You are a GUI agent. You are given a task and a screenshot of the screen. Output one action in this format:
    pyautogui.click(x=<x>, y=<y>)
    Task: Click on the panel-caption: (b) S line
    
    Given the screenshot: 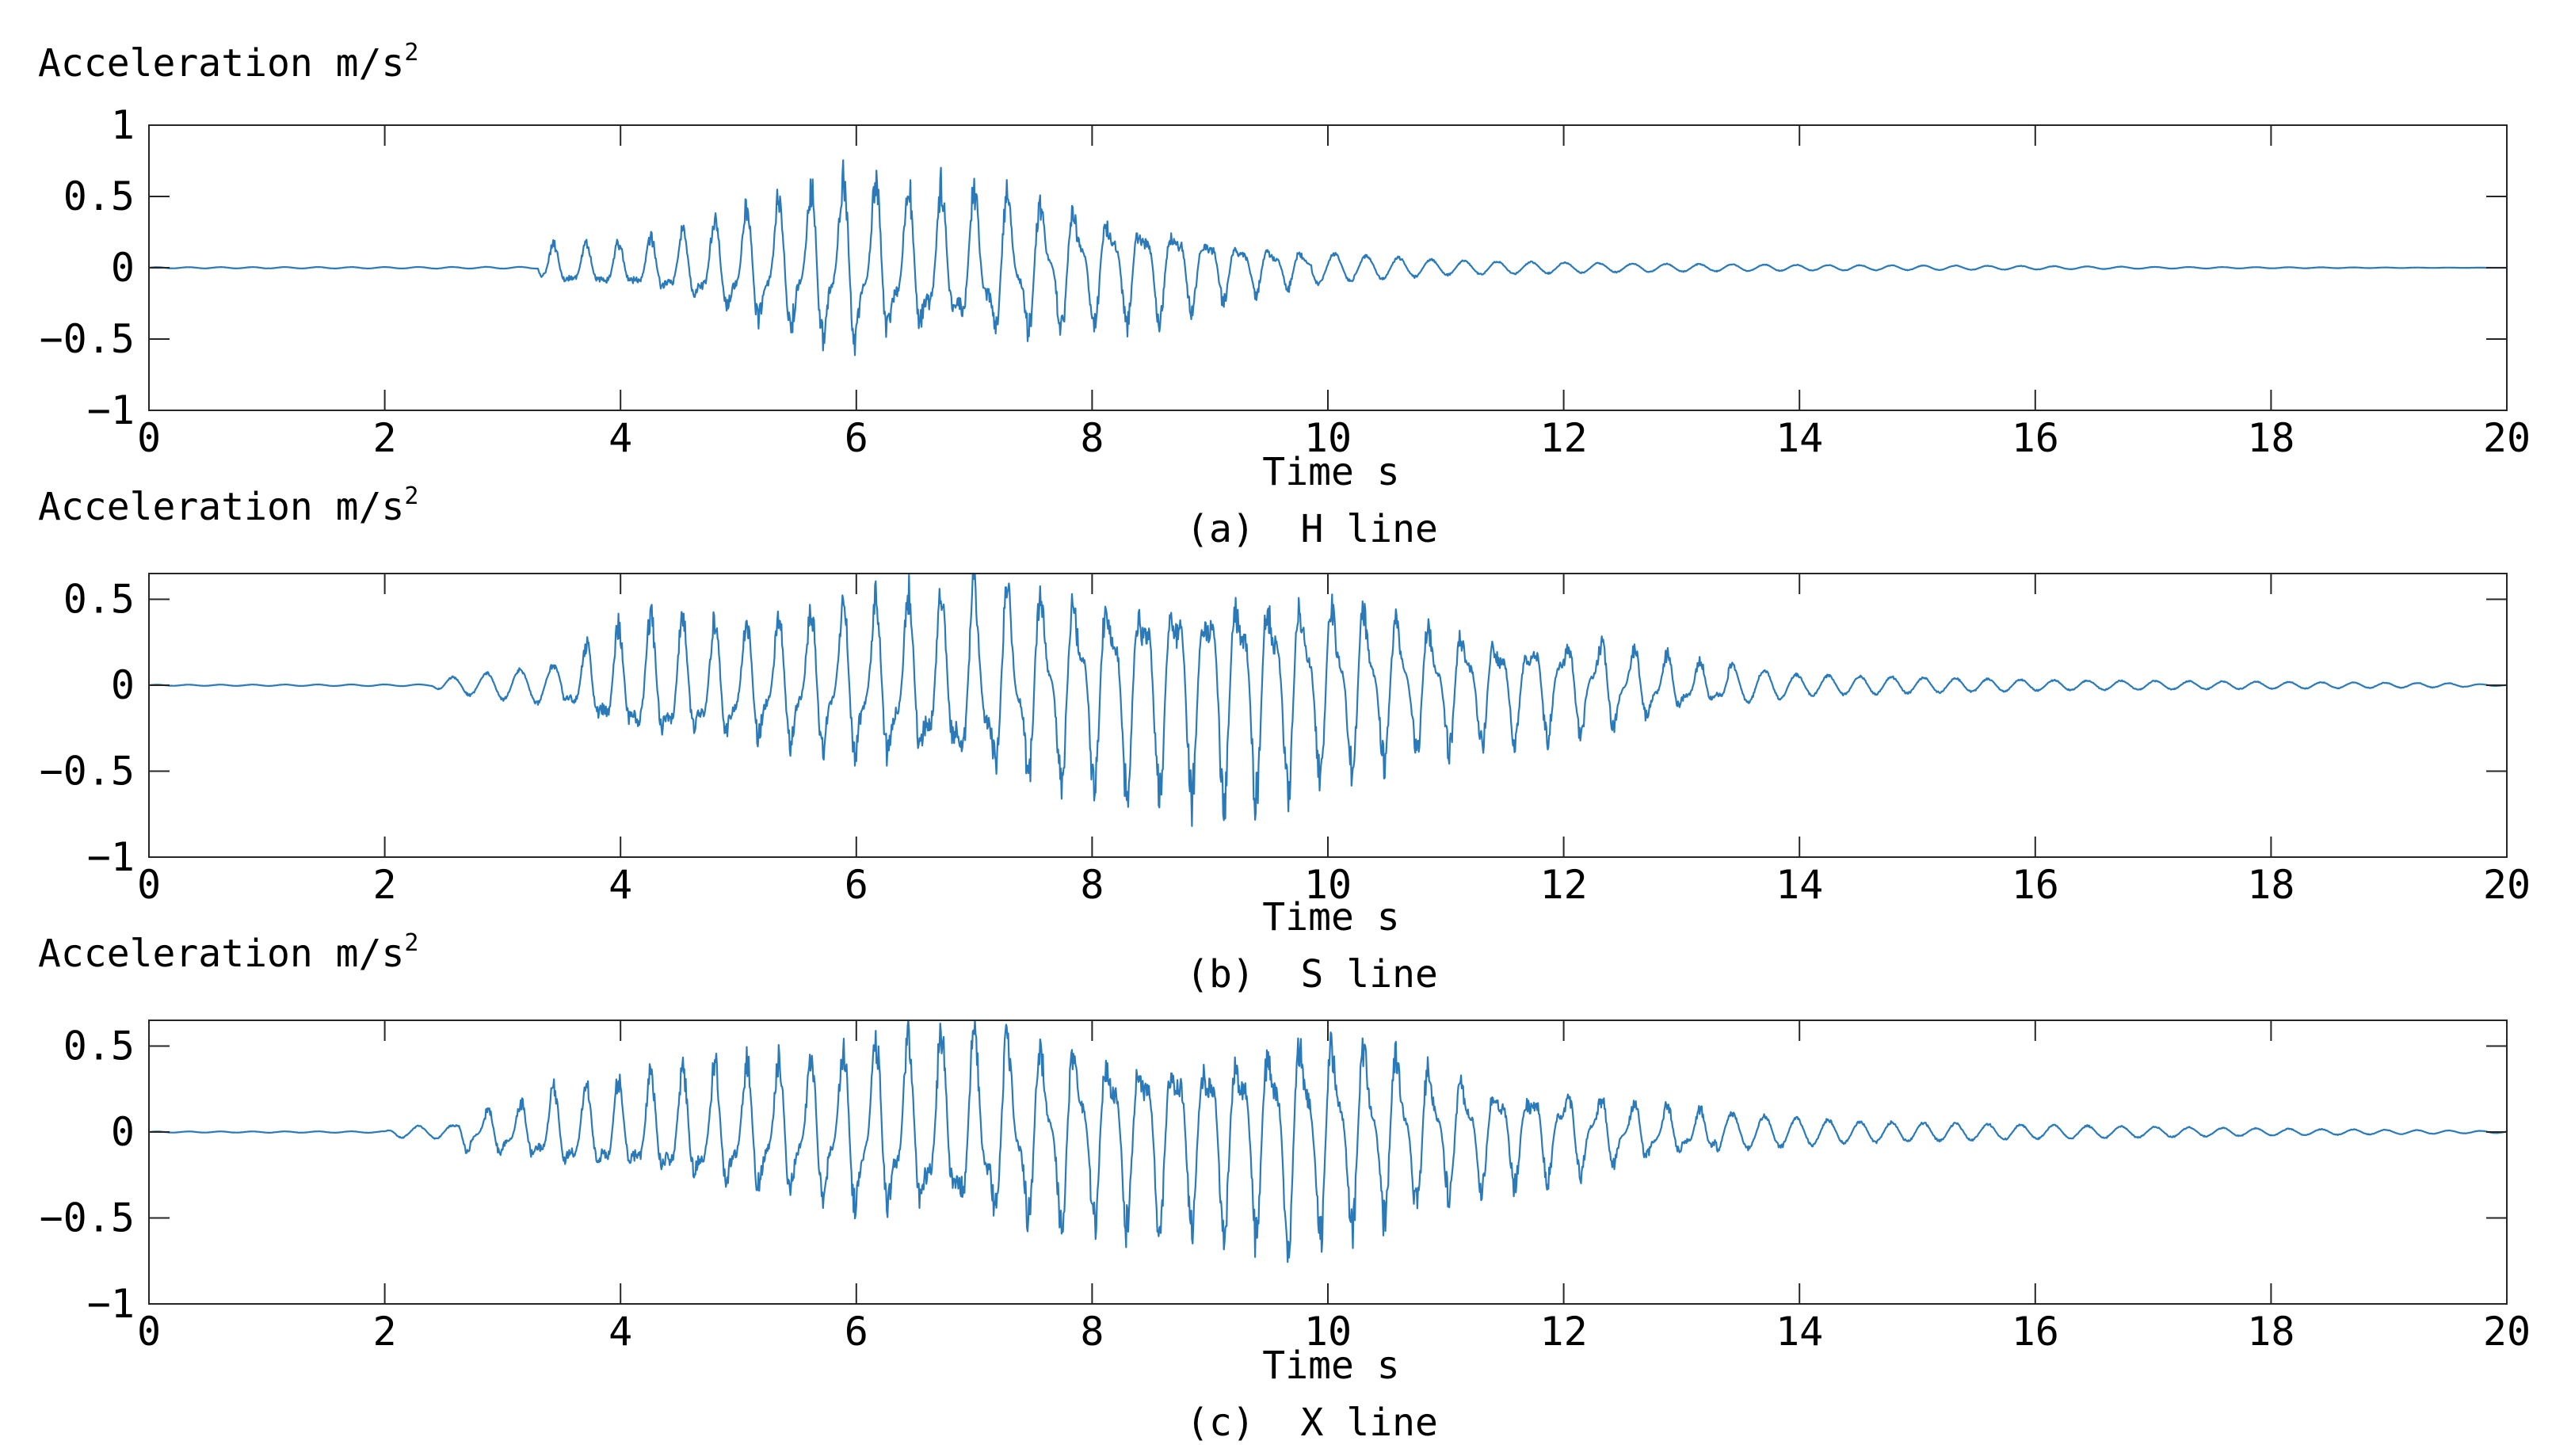 What is the action you would take?
    pyautogui.click(x=1312, y=974)
    